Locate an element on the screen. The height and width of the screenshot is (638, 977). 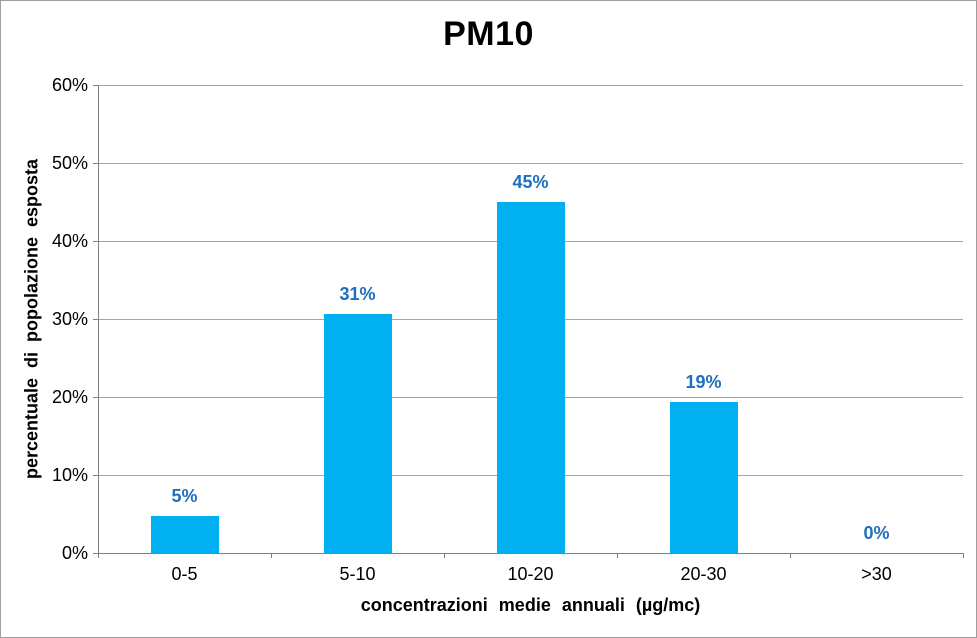
bar-value-label: 19% is located at coordinates (703, 381).